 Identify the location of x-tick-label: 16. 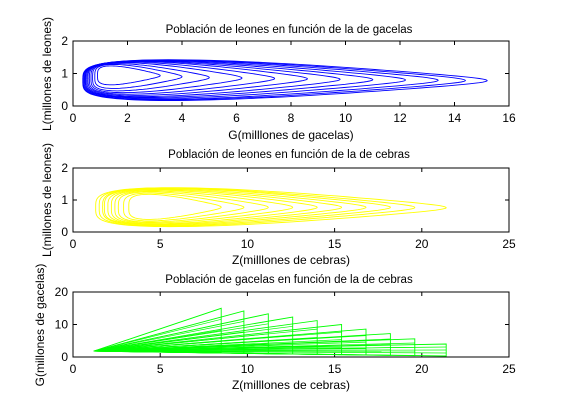
(509, 118).